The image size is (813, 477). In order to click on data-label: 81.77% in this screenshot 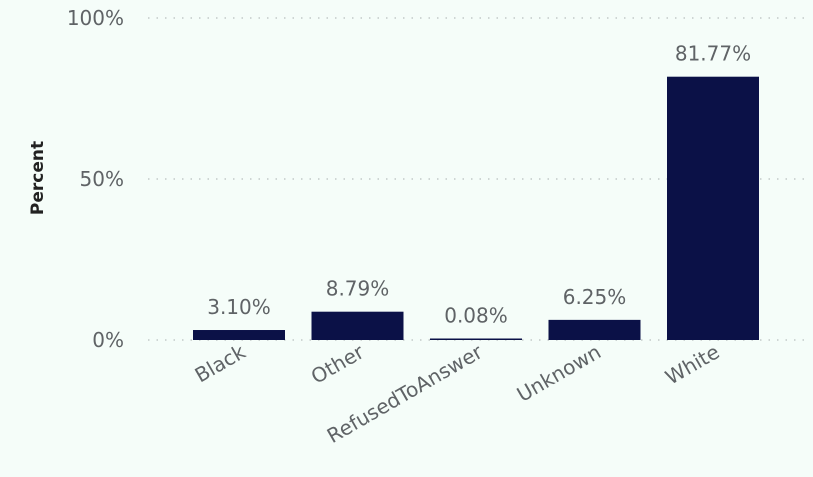, I will do `click(713, 54)`.